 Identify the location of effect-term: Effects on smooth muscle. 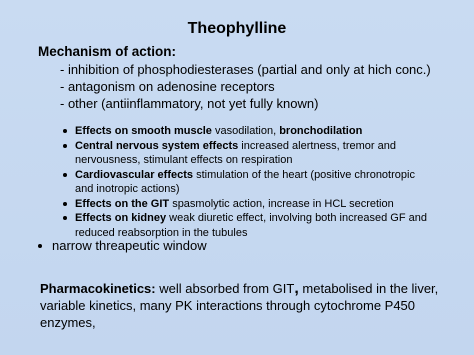
(143, 131).